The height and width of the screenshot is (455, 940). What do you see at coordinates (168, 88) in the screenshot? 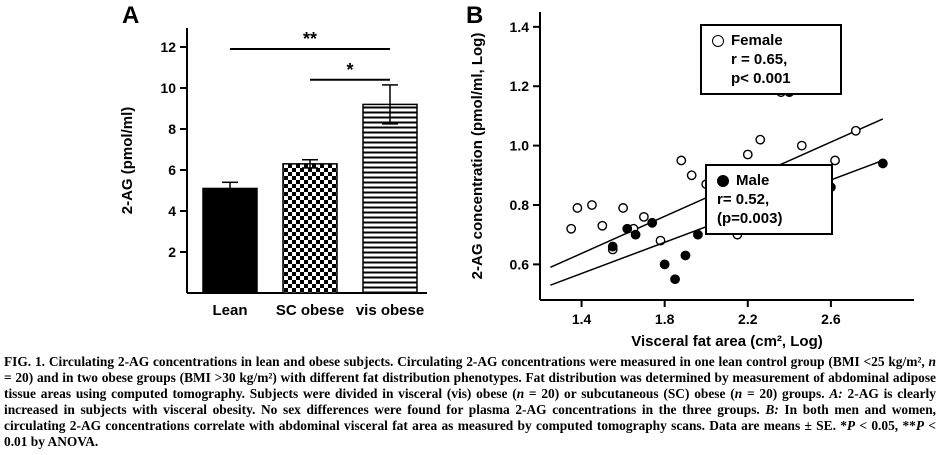
I see `y-tick-label: 10` at bounding box center [168, 88].